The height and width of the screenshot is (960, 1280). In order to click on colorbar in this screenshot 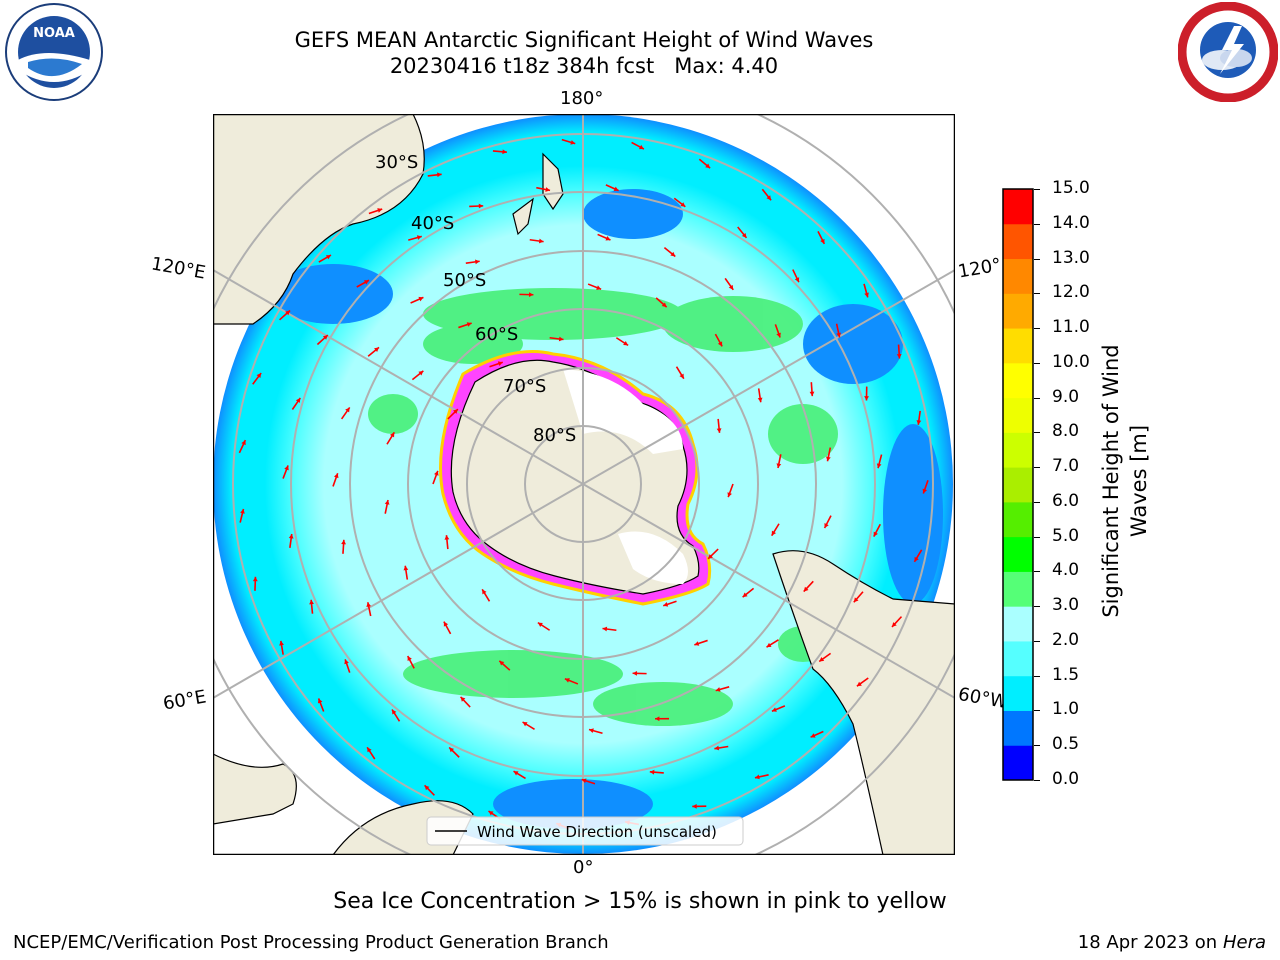, I will do `click(1018, 484)`.